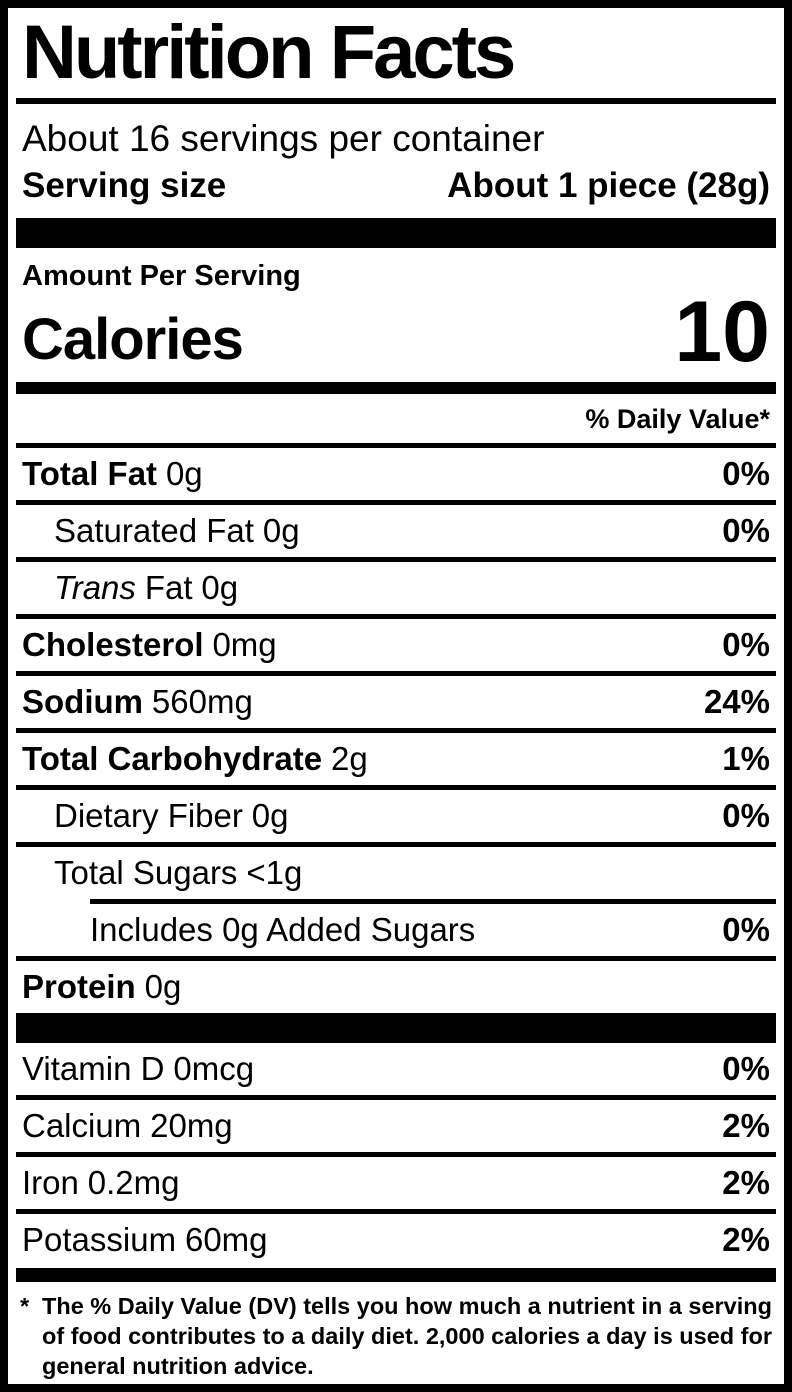 Image resolution: width=792 pixels, height=1392 pixels. I want to click on vitamin-name: Vitamin D 0mcg, so click(138, 1069).